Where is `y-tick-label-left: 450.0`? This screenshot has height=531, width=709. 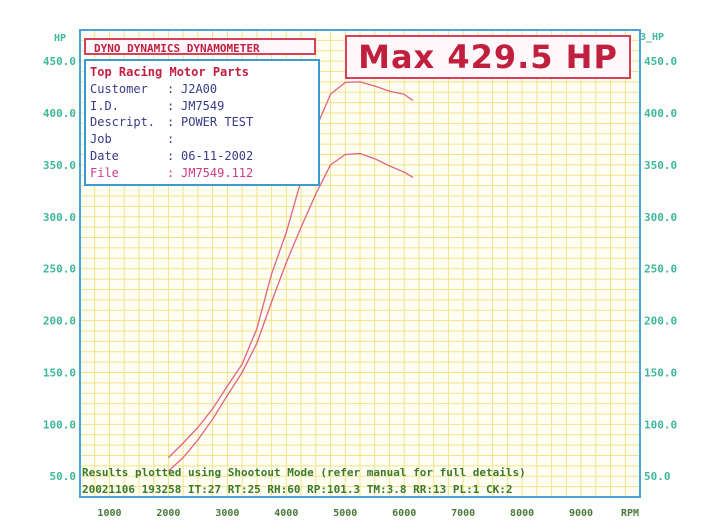
y-tick-label-left: 450.0 is located at coordinates (59, 61).